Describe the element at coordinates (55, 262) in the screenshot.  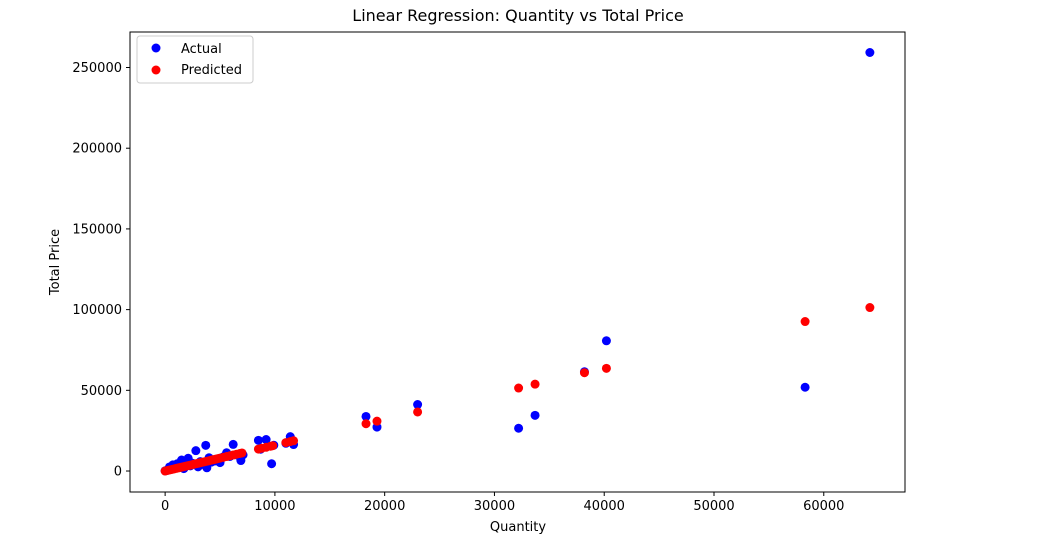
I see `y-axis-label: Total Price` at that location.